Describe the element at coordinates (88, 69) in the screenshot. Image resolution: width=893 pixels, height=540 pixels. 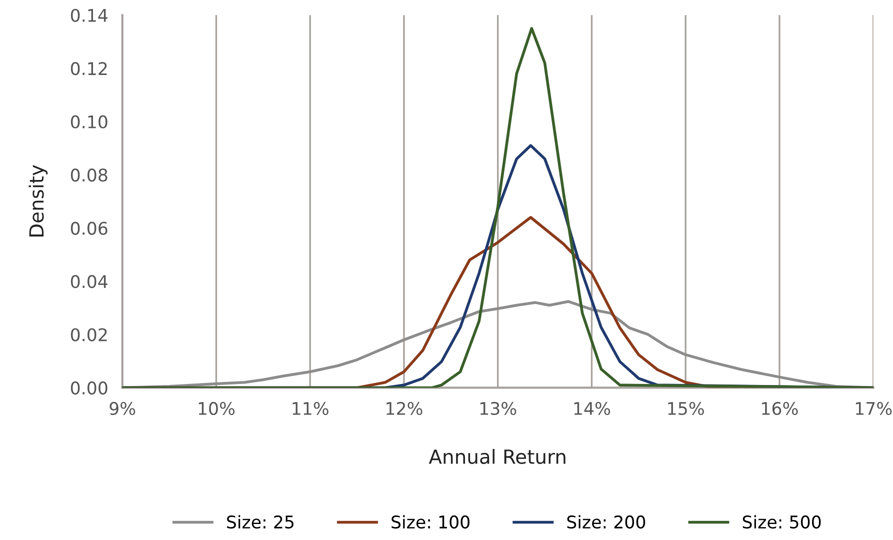
I see `y-tick-label: 0.12` at that location.